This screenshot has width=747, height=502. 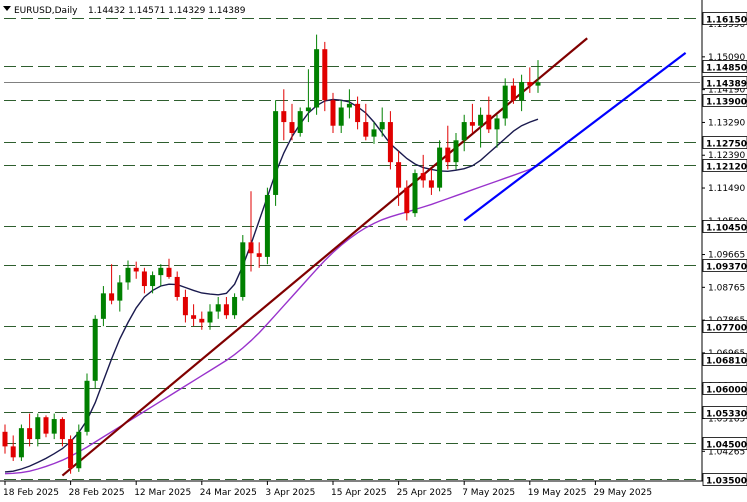 What do you see at coordinates (46, 11) in the screenshot?
I see `symbol-label: EURUSD,Daily` at bounding box center [46, 11].